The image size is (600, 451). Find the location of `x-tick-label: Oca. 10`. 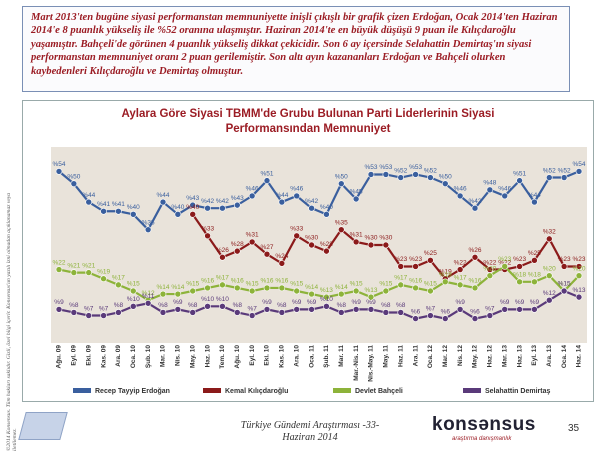

x-tick-label: Oca. 10 is located at coordinates (133, 357).